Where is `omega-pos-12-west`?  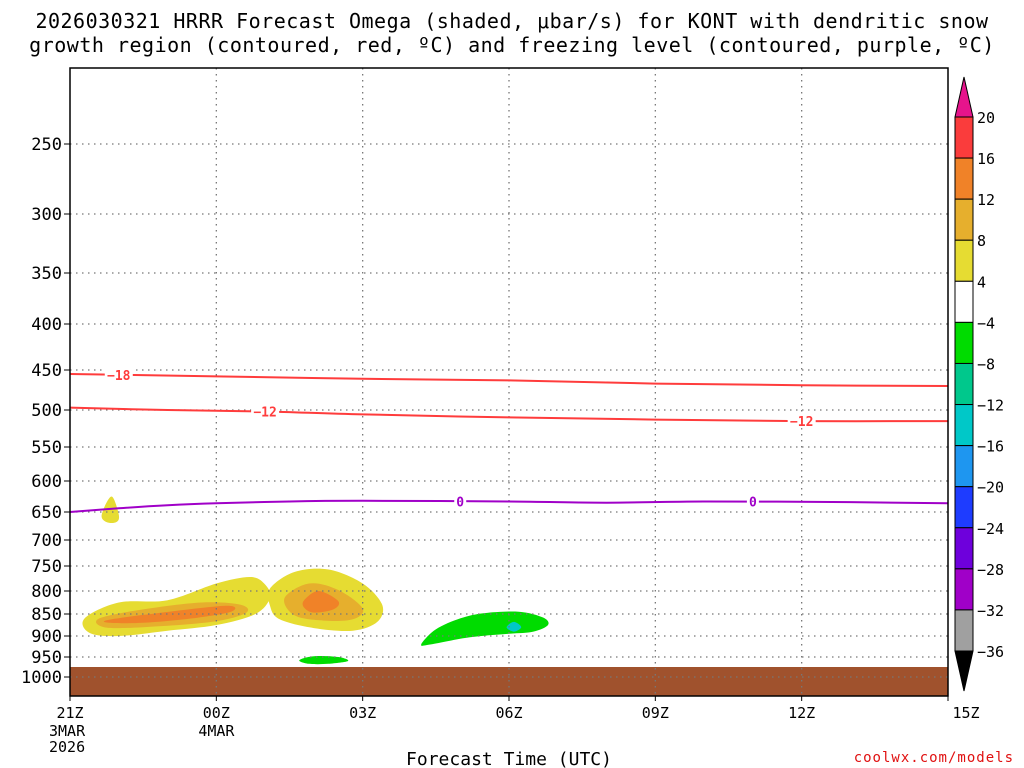
omega-pos-12-west is located at coordinates (169, 614).